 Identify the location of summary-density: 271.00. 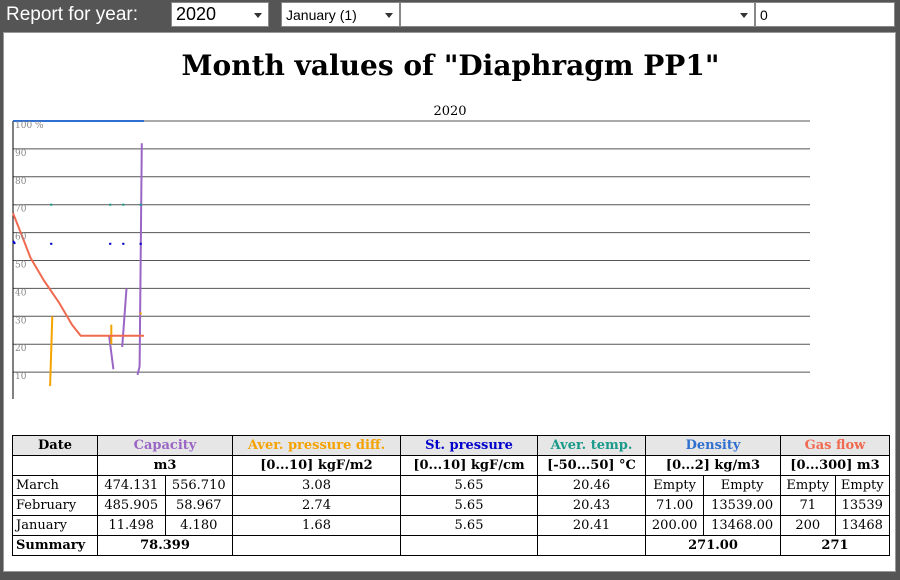
(713, 545).